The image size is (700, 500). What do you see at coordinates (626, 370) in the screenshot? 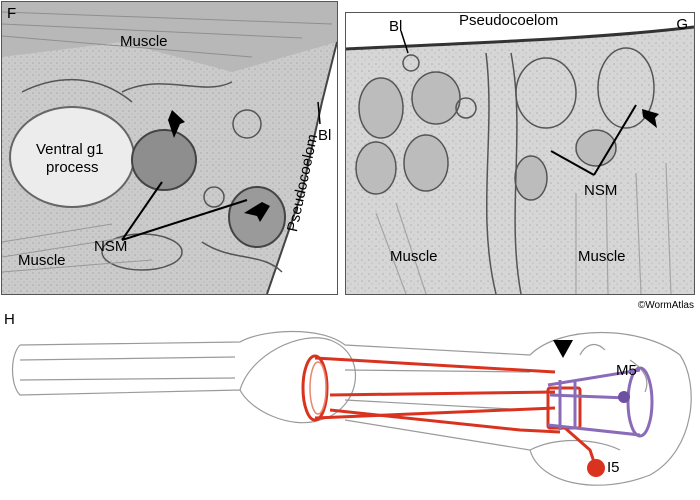
I see `label-m5: M5` at bounding box center [626, 370].